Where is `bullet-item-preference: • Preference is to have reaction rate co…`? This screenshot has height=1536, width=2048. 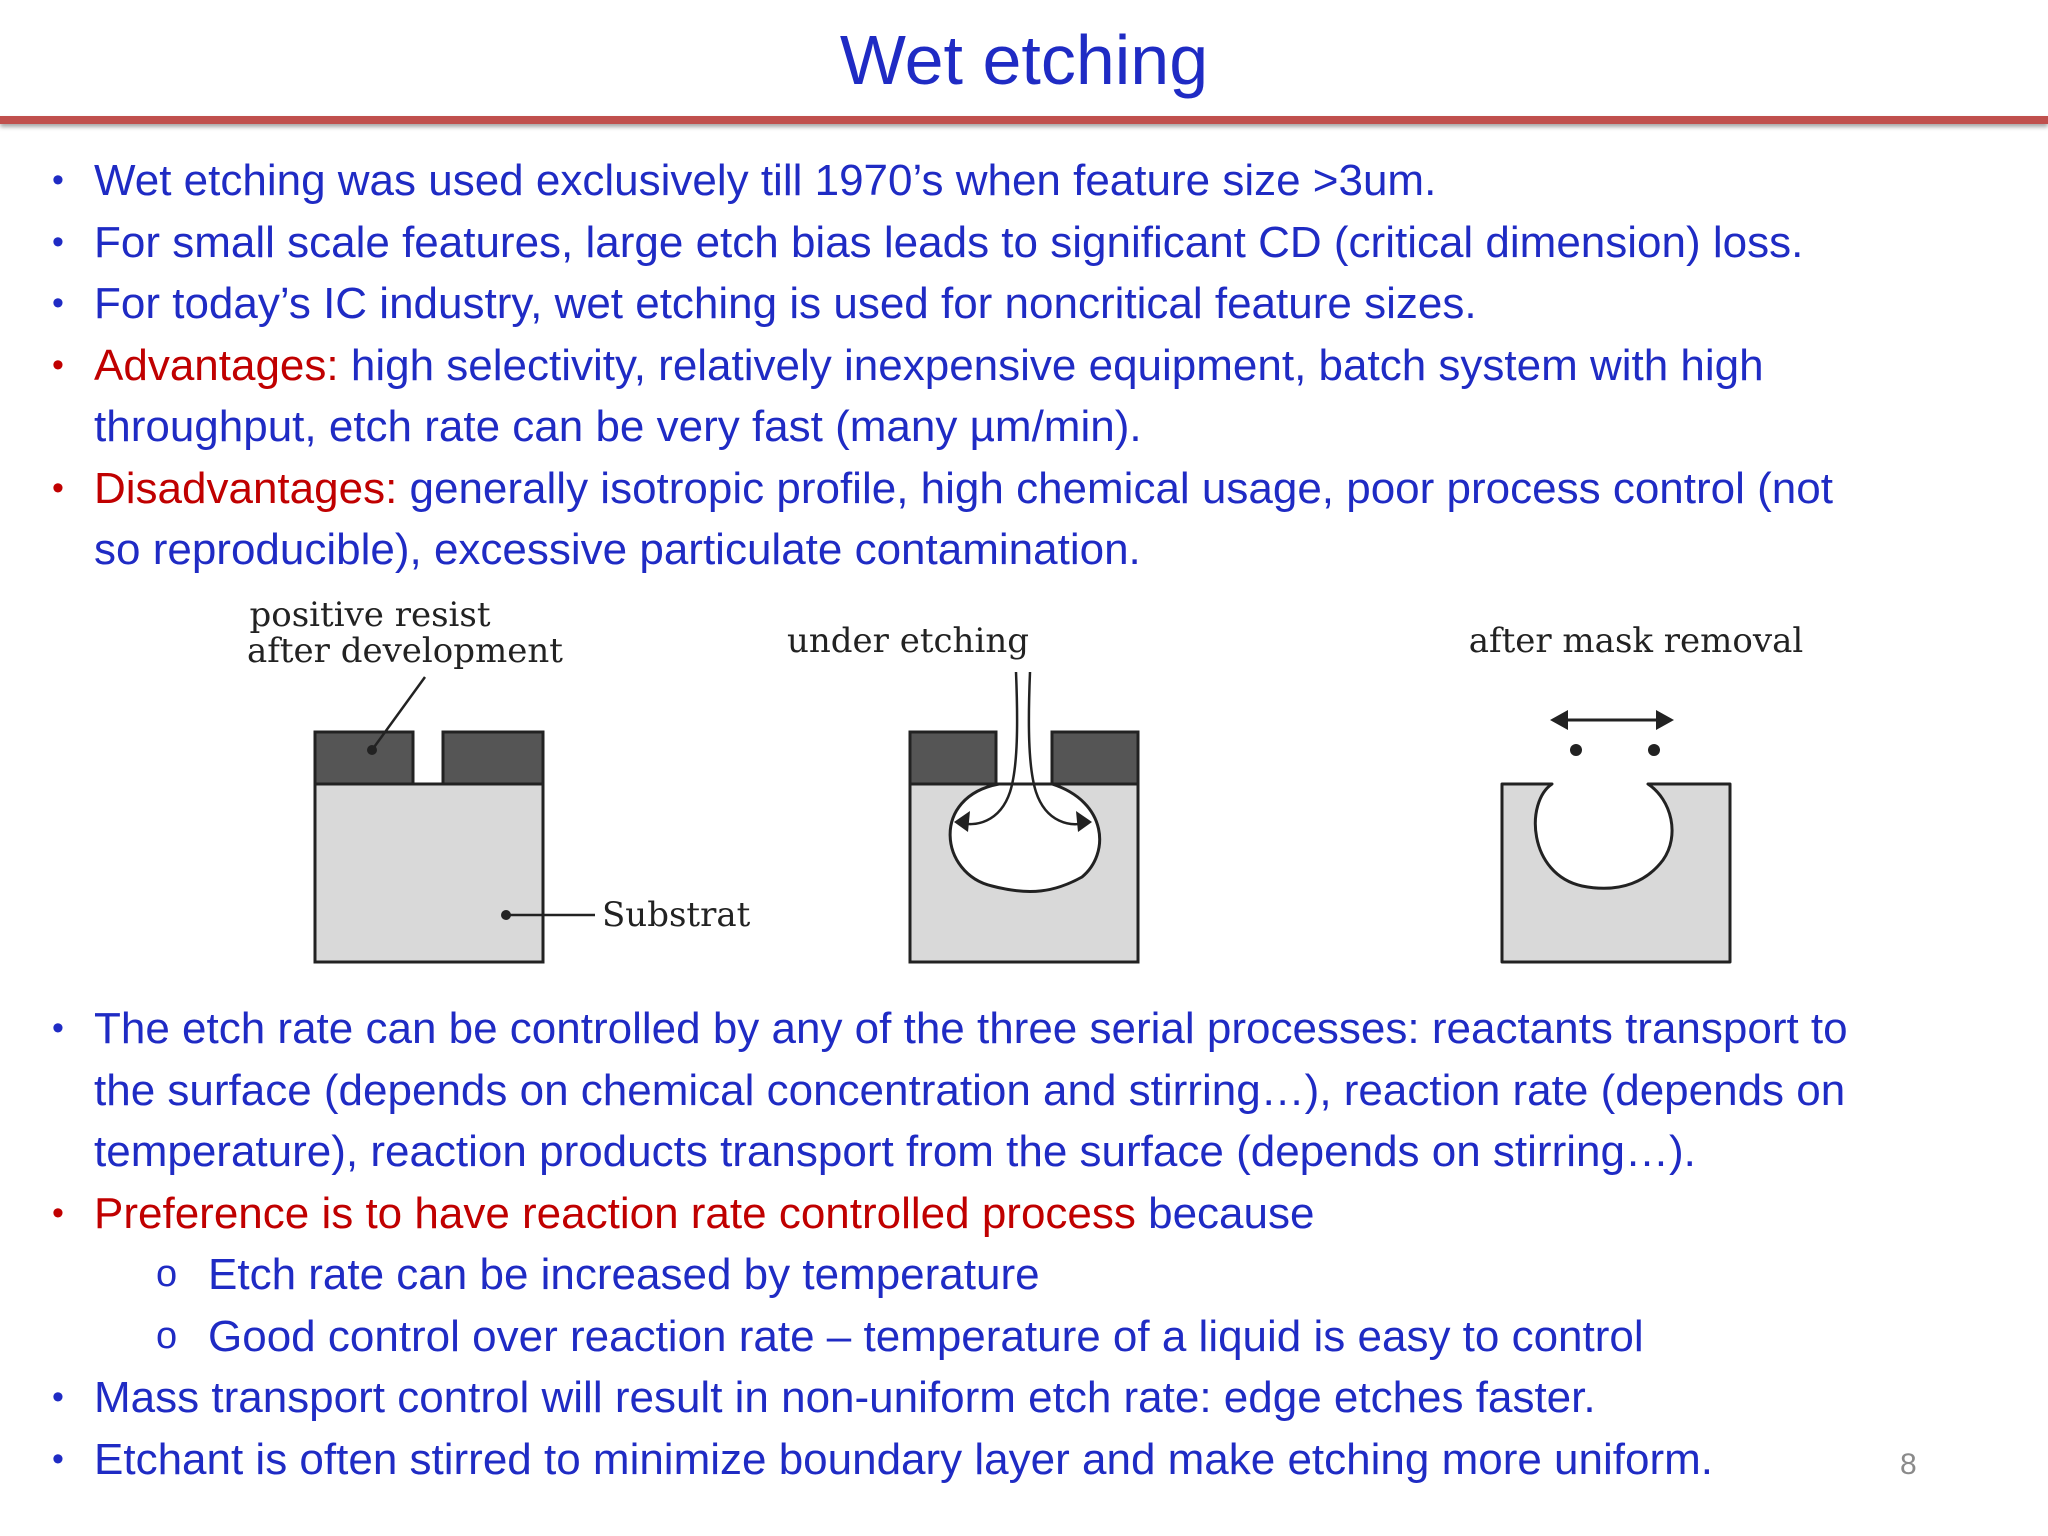 bullet-item-preference: • Preference is to have reaction rate co… is located at coordinates (1024, 1214).